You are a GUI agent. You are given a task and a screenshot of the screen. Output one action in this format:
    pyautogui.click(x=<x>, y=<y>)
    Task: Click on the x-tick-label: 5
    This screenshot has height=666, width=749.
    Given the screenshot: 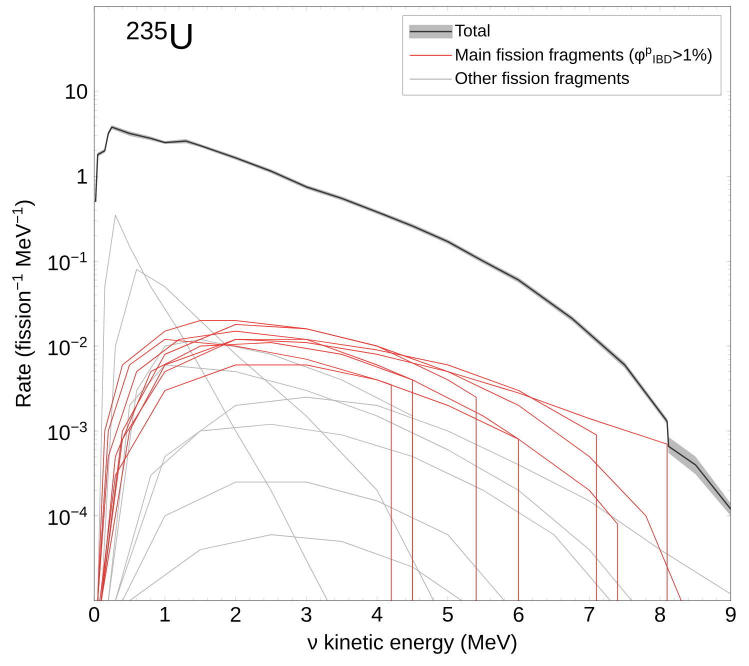 What is the action you would take?
    pyautogui.click(x=447, y=614)
    